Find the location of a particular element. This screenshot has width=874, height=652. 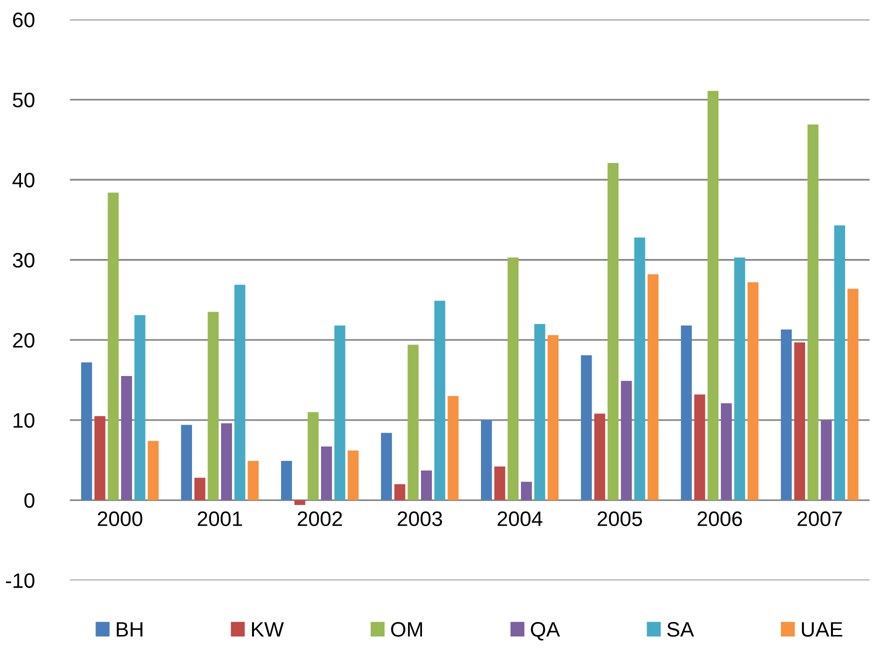

y-tick-label: 50 is located at coordinates (23, 100).